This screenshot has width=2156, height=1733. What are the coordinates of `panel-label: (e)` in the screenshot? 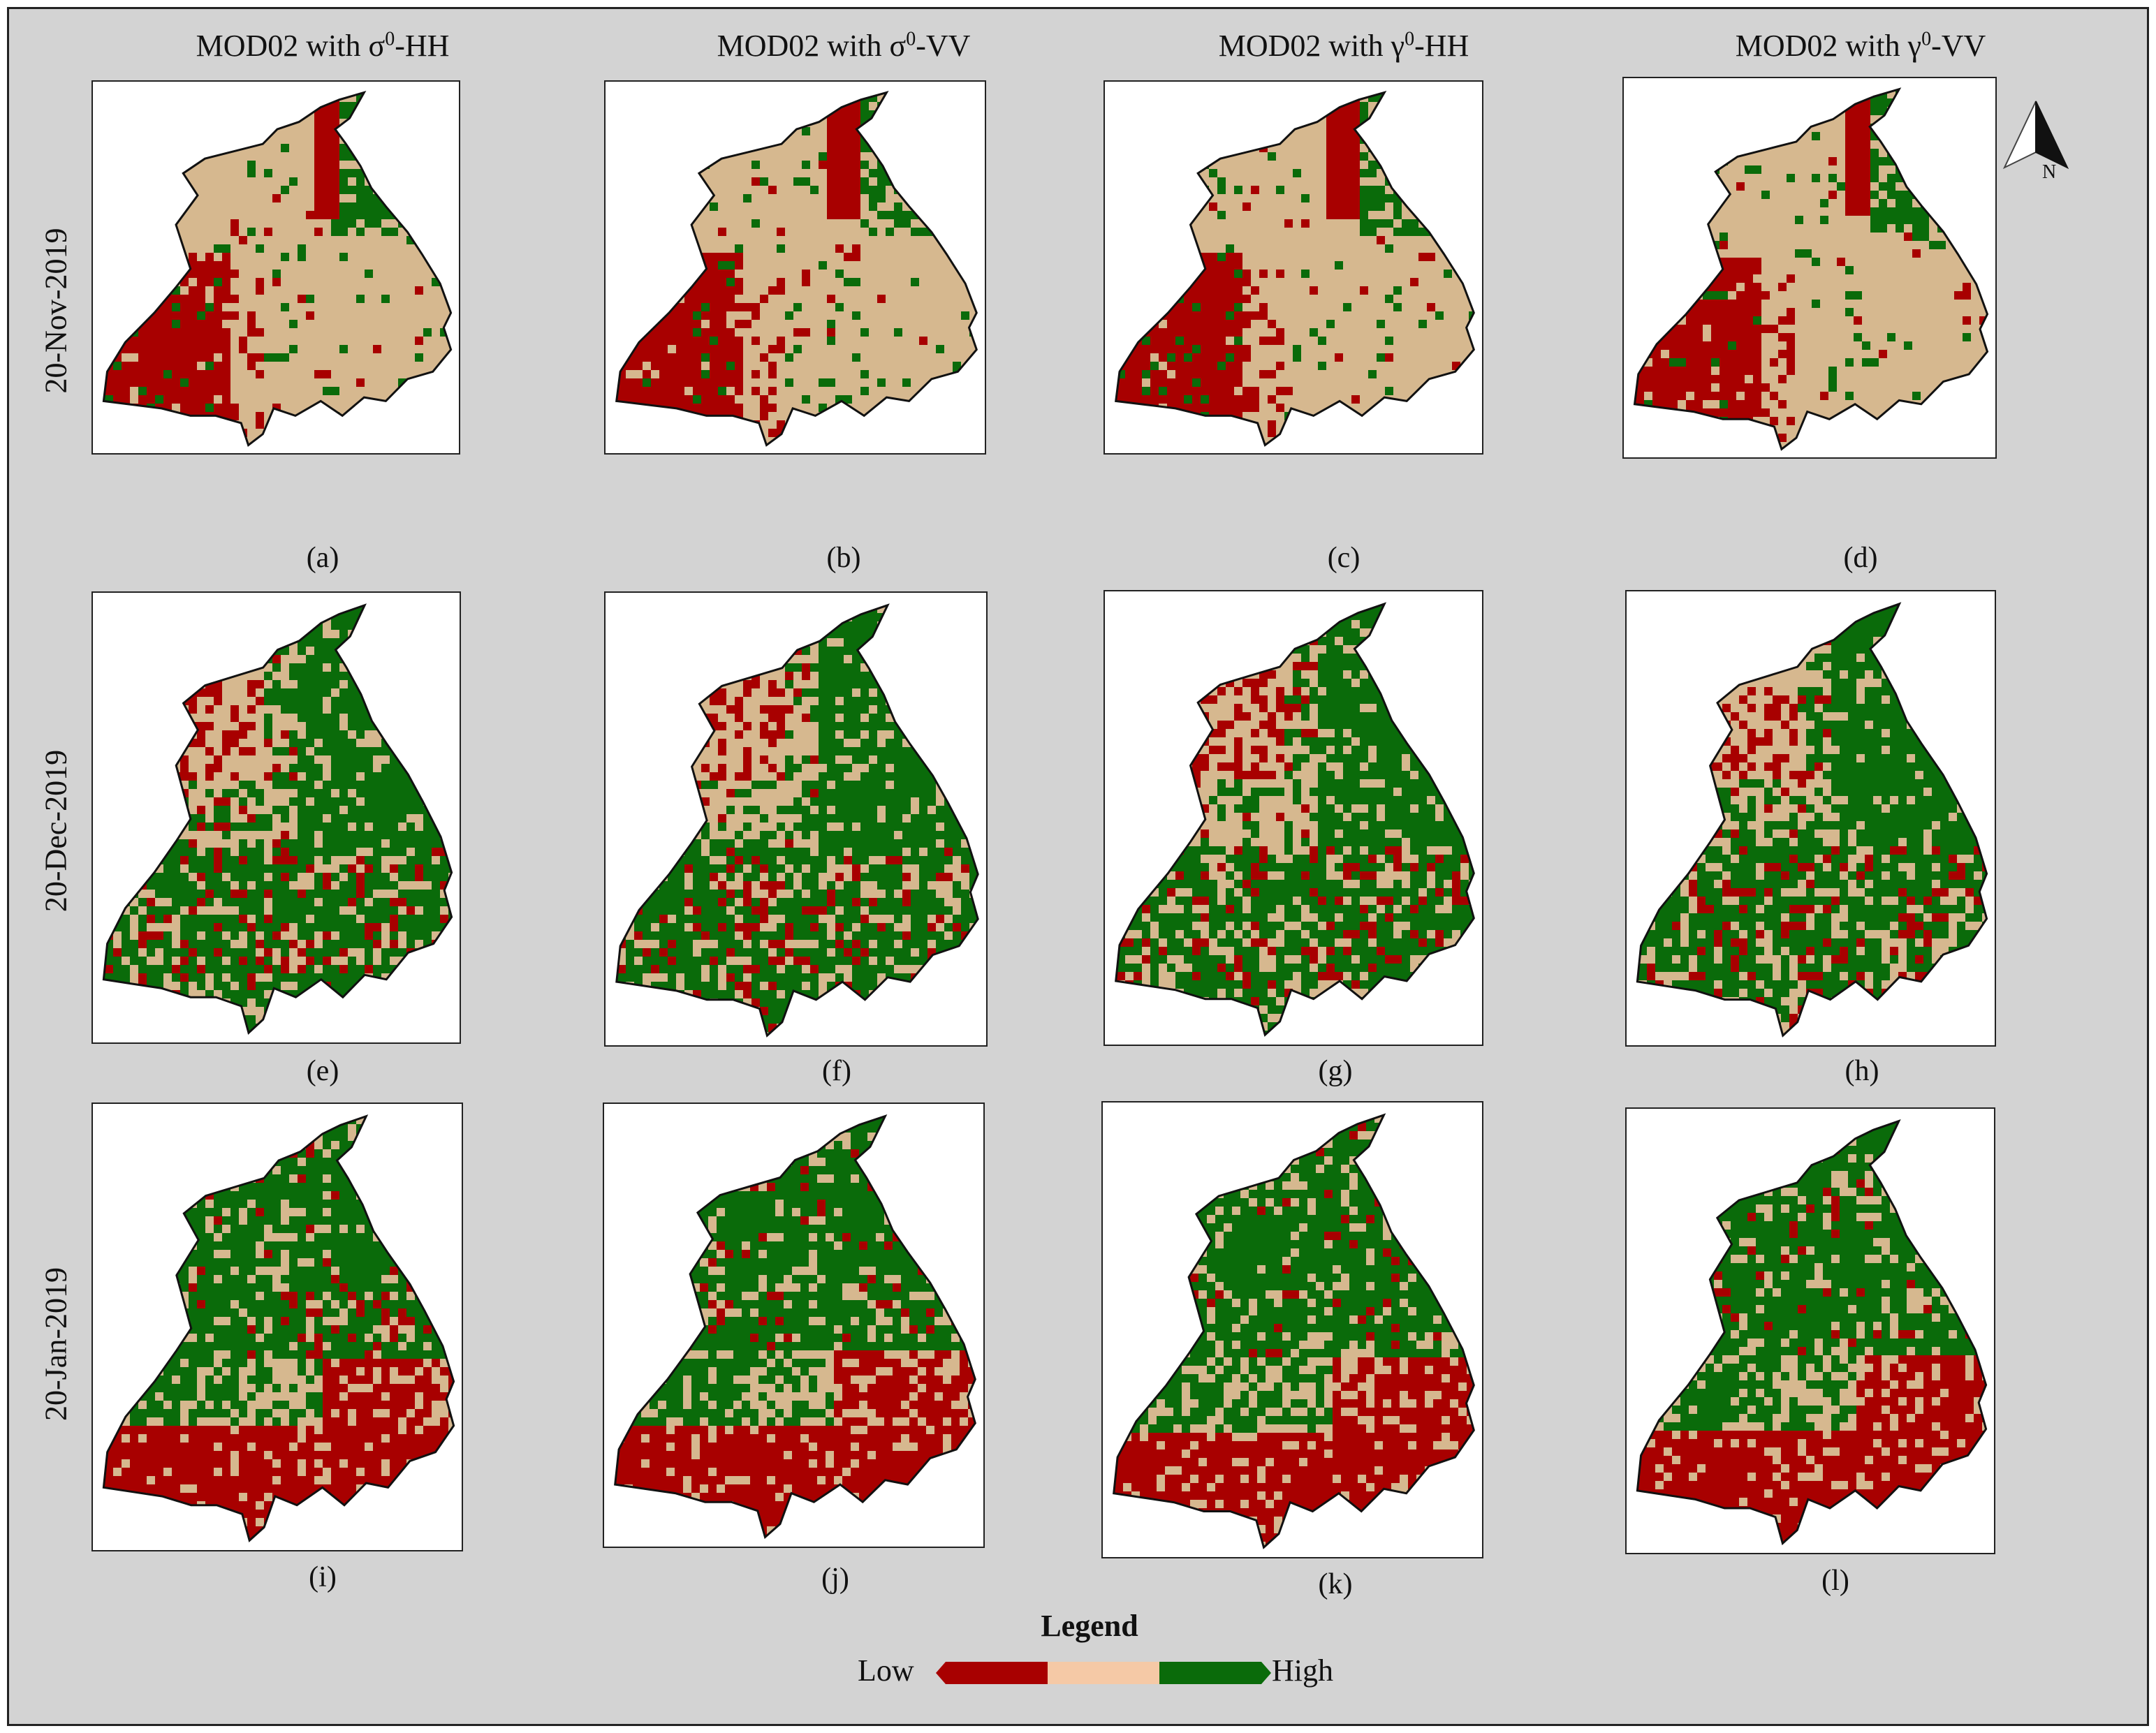 It's located at (322, 1071).